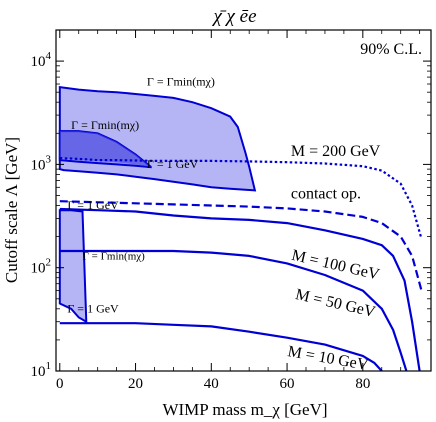 This screenshot has height=422, width=436. What do you see at coordinates (328, 358) in the screenshot?
I see `annotation-label: M = 10 GeV` at bounding box center [328, 358].